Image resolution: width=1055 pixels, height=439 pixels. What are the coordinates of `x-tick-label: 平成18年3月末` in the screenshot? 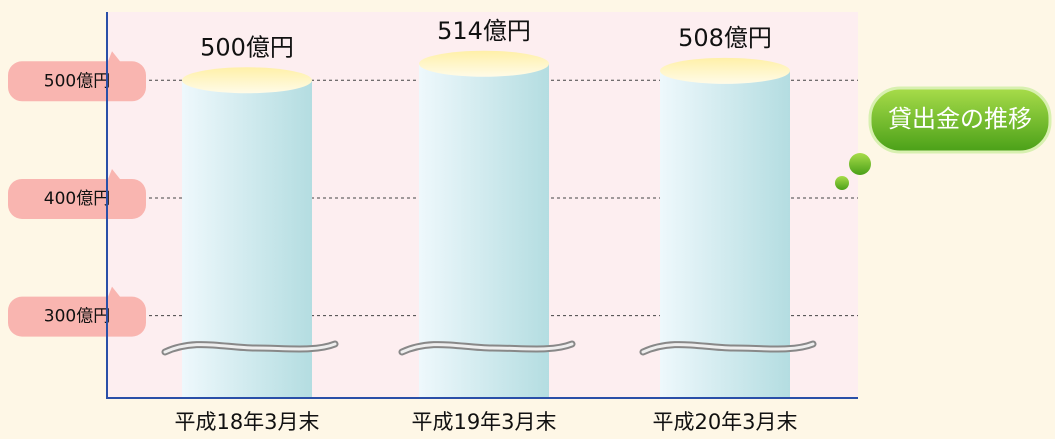 It's located at (246, 422).